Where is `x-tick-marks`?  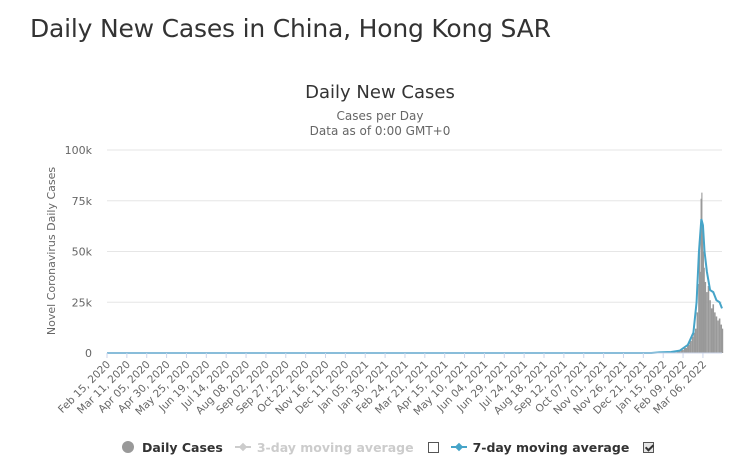 x-tick-marks is located at coordinates (405, 355).